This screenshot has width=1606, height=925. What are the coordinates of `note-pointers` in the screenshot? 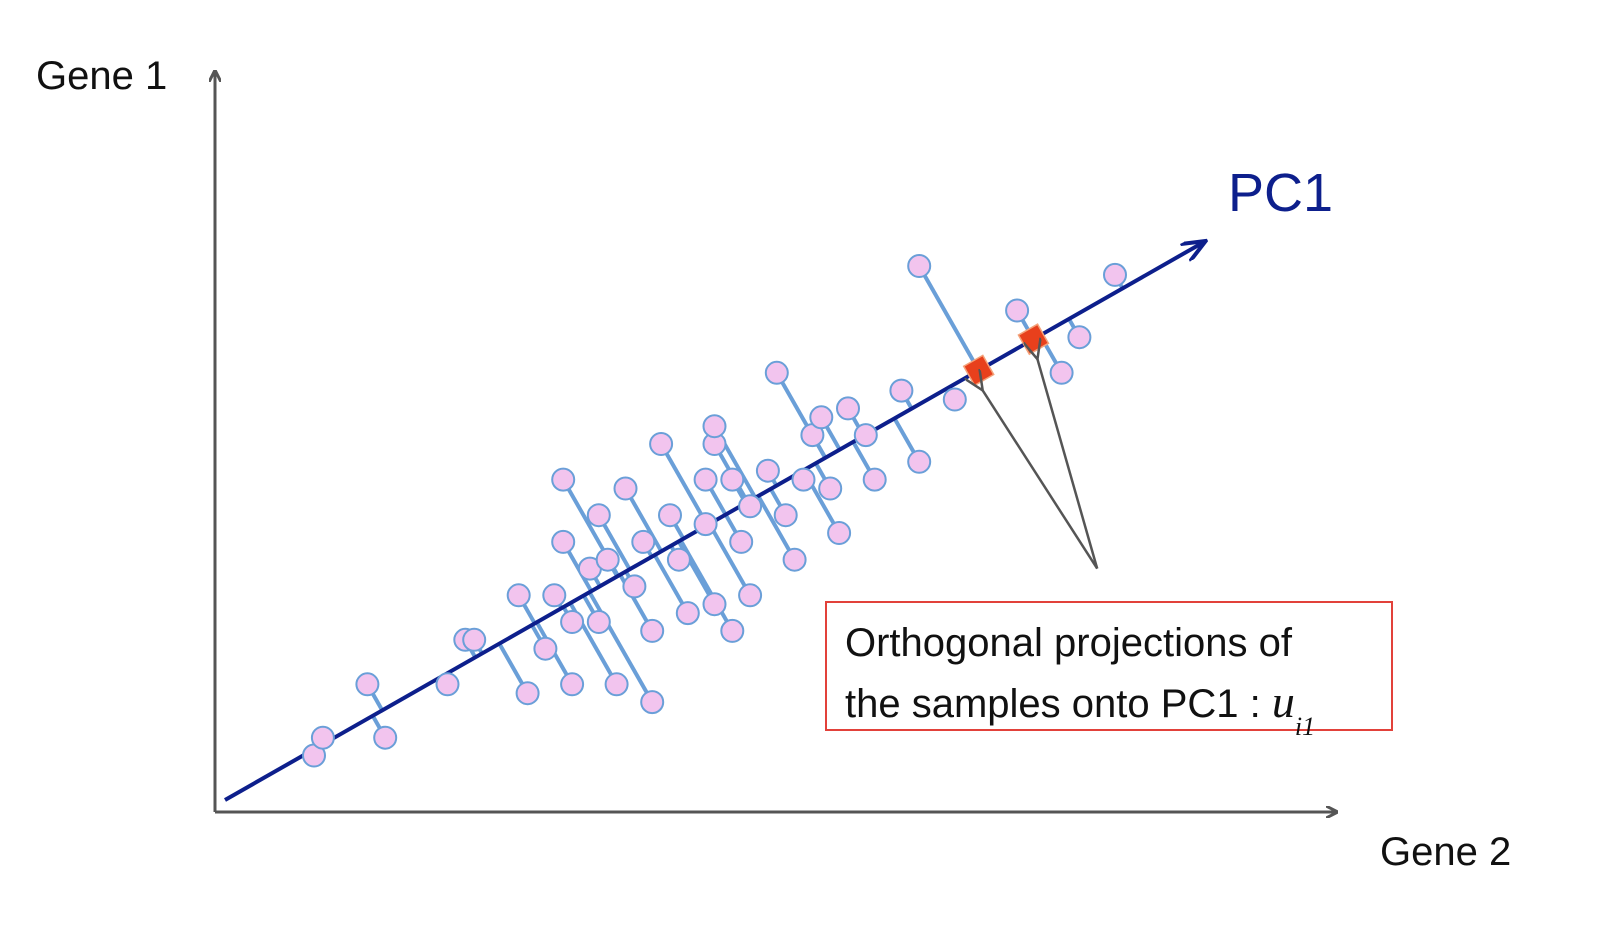 It's located at (1040, 463).